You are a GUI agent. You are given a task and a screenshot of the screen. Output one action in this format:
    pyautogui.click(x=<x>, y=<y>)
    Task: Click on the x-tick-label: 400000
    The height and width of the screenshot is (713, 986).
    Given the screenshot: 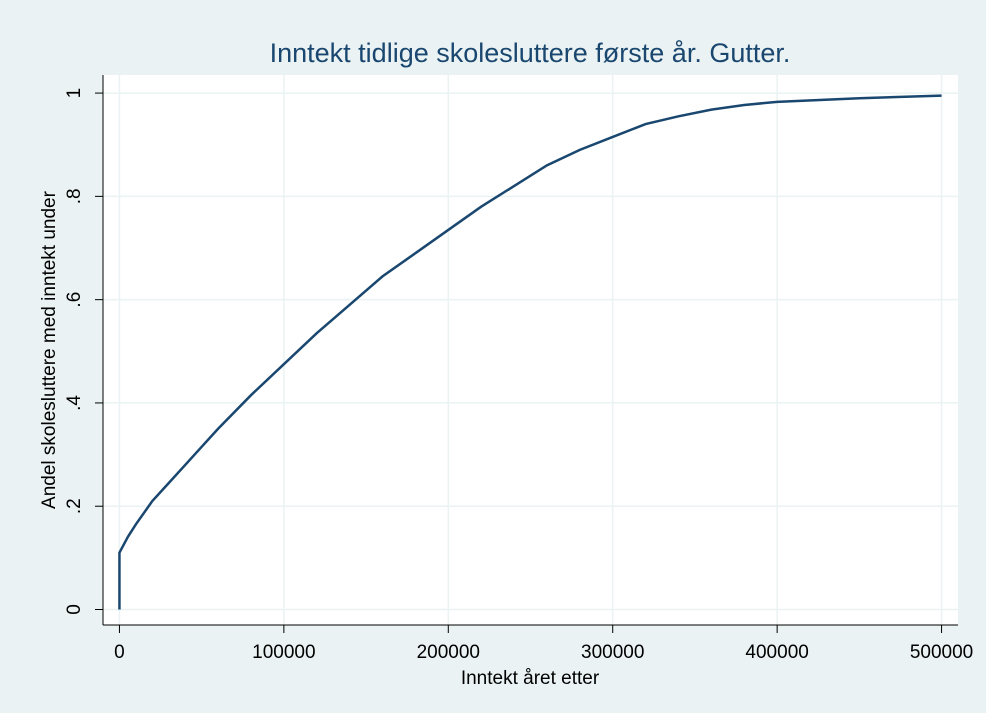 What is the action you would take?
    pyautogui.click(x=776, y=652)
    